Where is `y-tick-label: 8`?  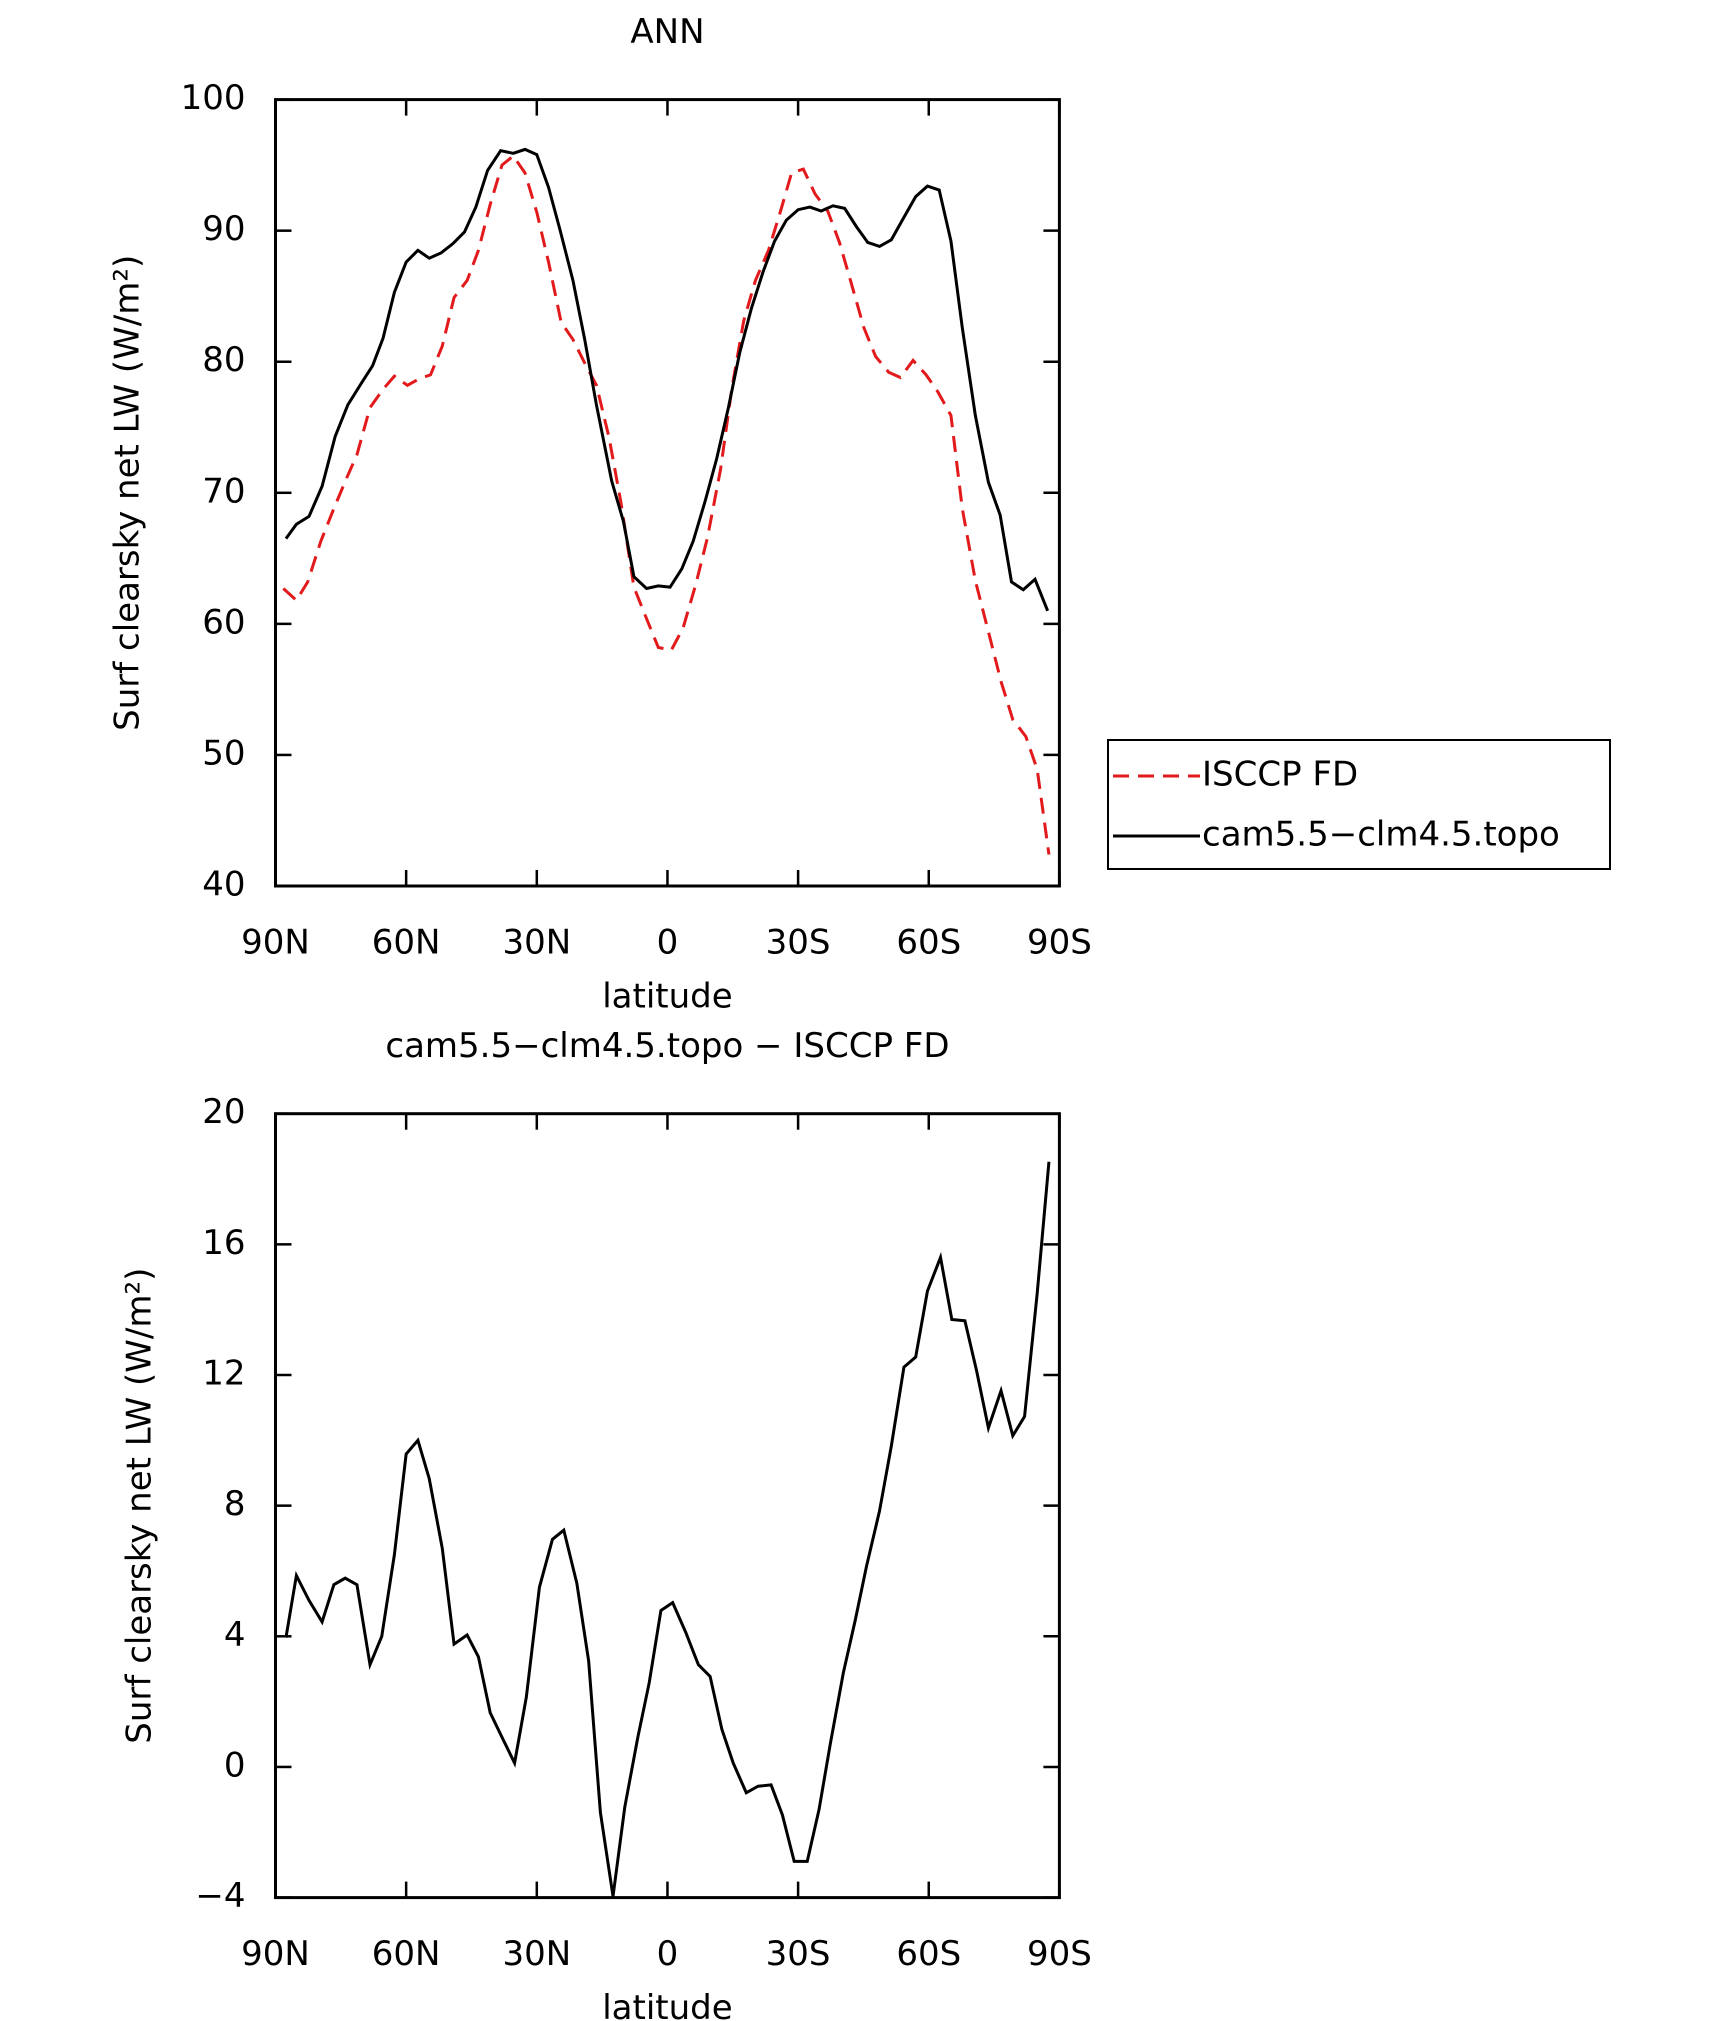
y-tick-label: 8 is located at coordinates (235, 1504).